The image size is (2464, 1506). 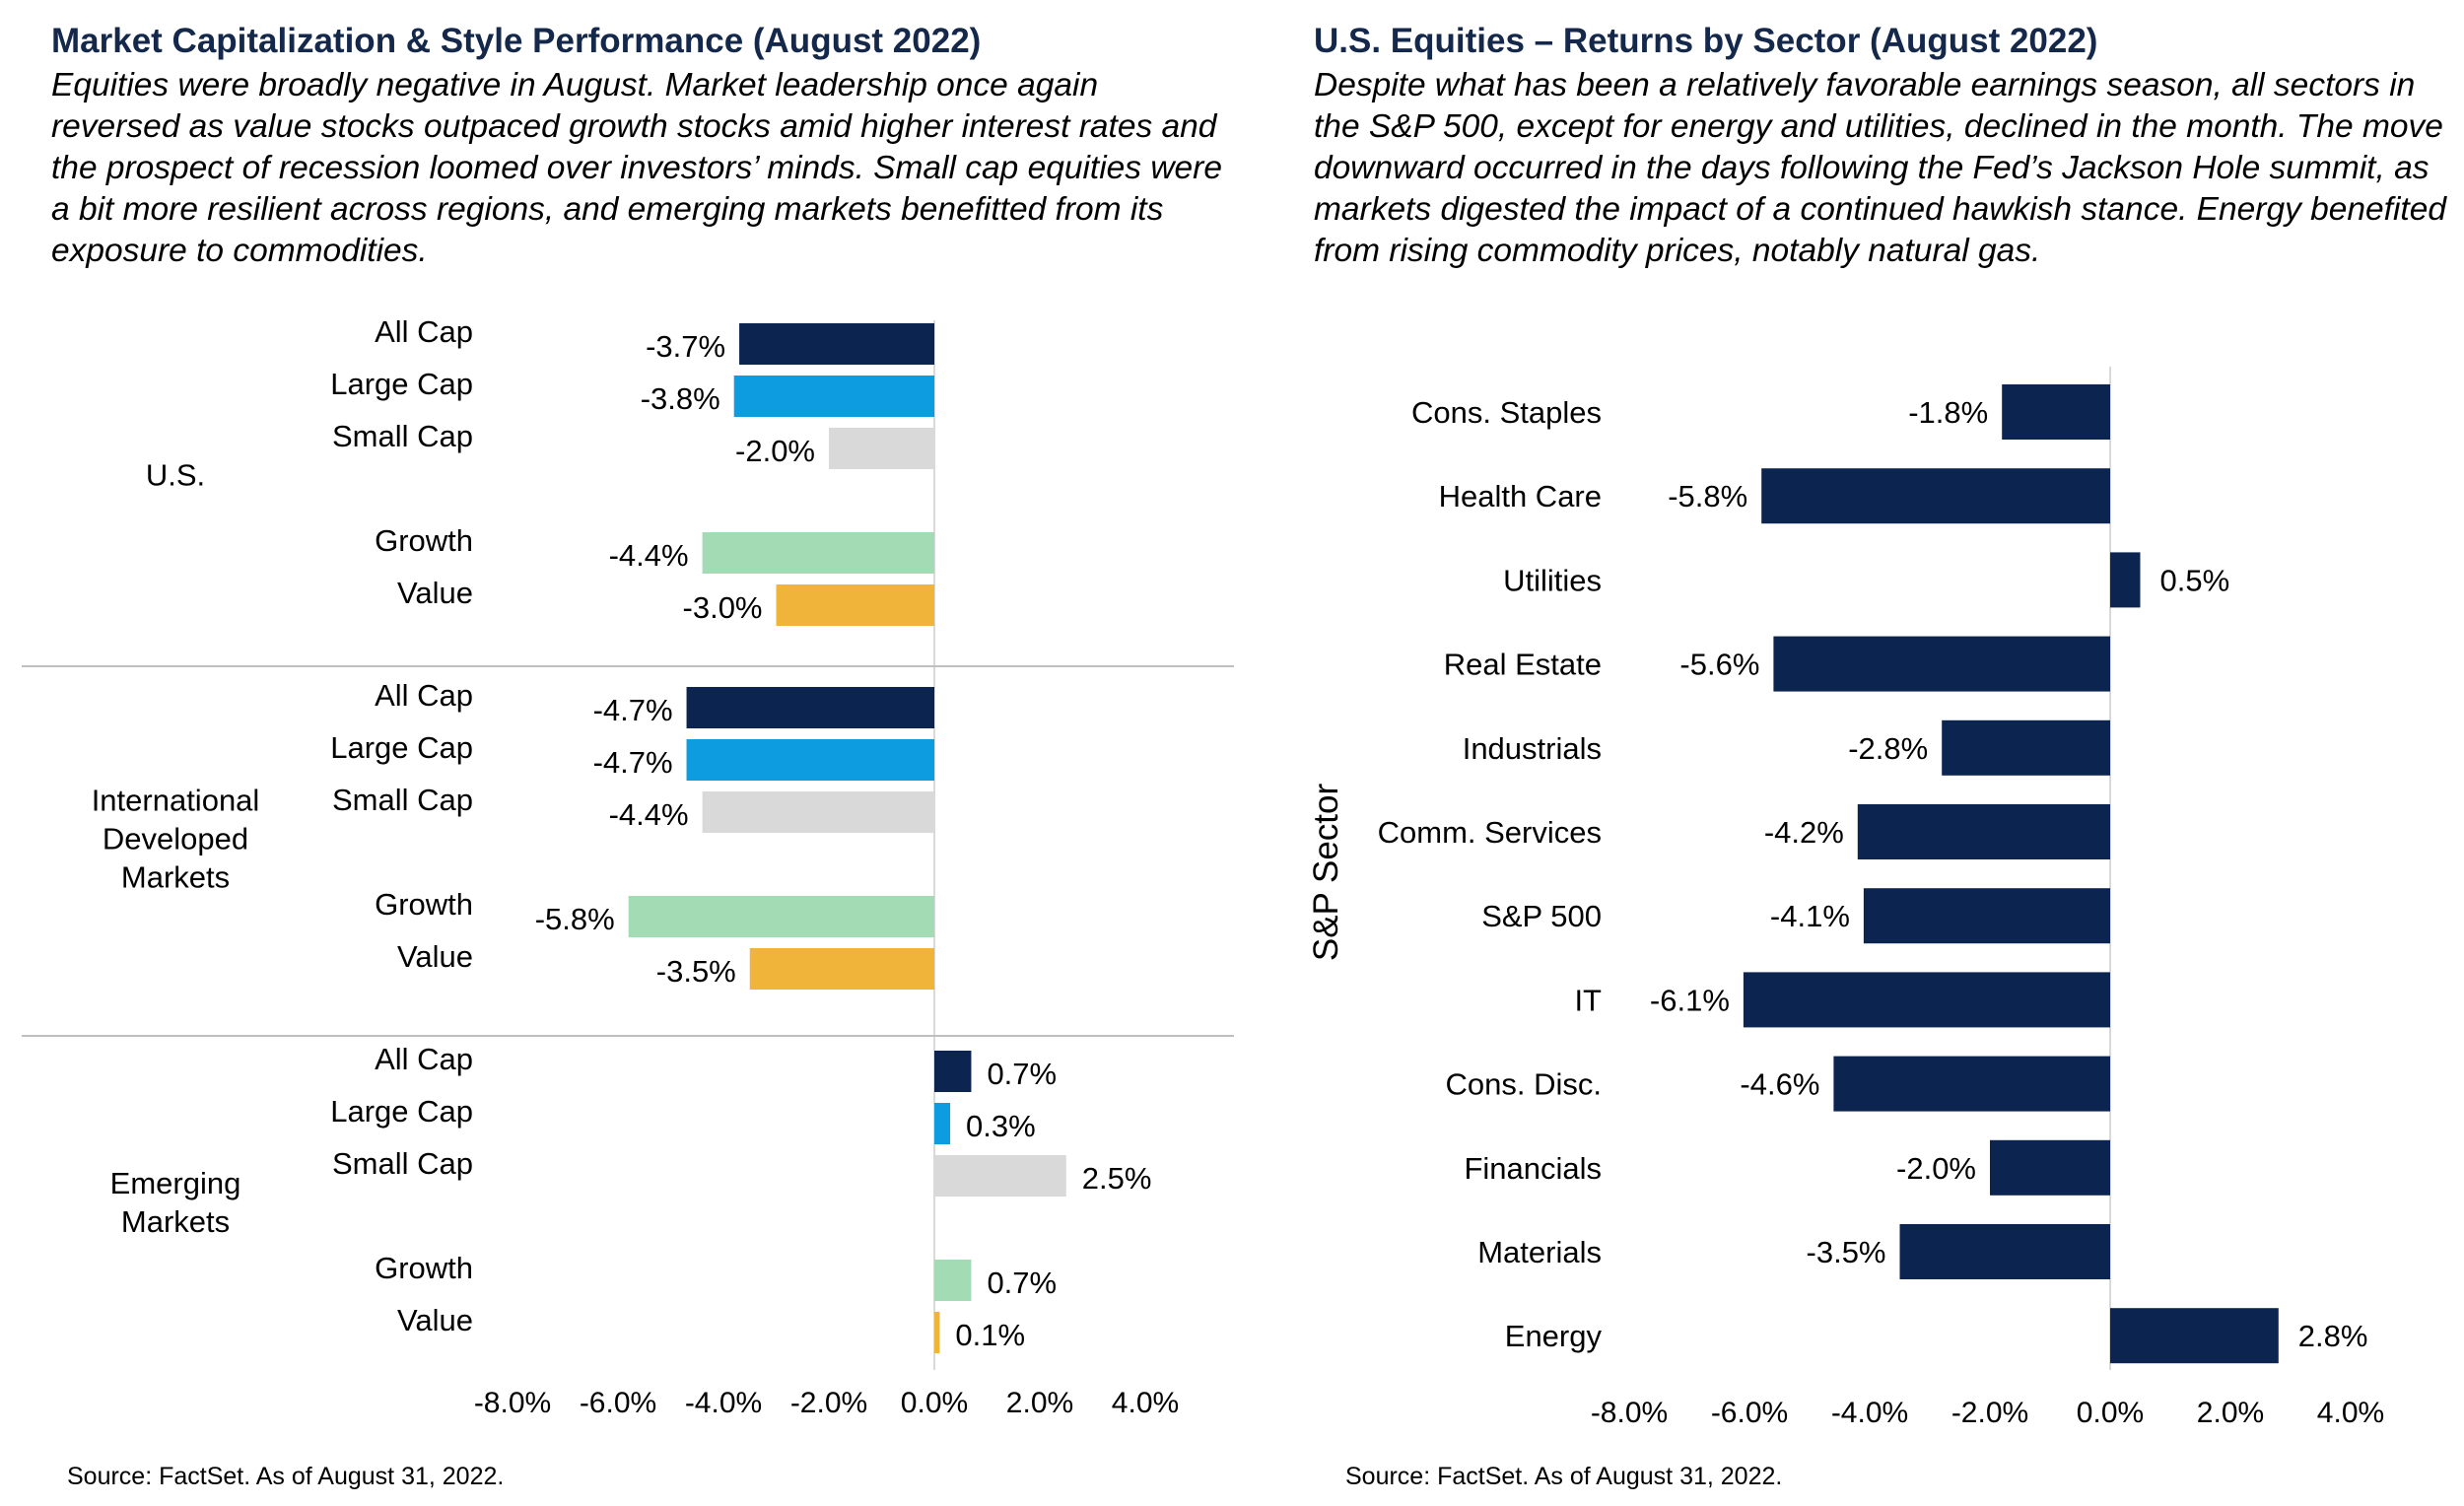 I want to click on category-label: Cons. Disc., so click(x=1524, y=1084).